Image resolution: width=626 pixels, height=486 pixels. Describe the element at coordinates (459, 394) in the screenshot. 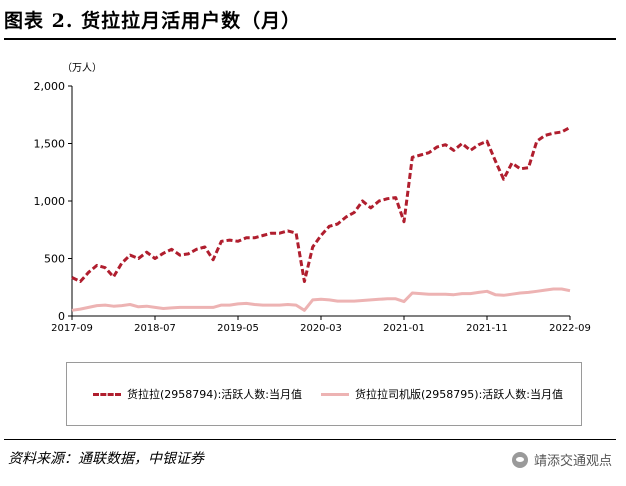

I see `legend-label-driver: 货拉拉司机版(2958795):活跃人数:当月值` at that location.